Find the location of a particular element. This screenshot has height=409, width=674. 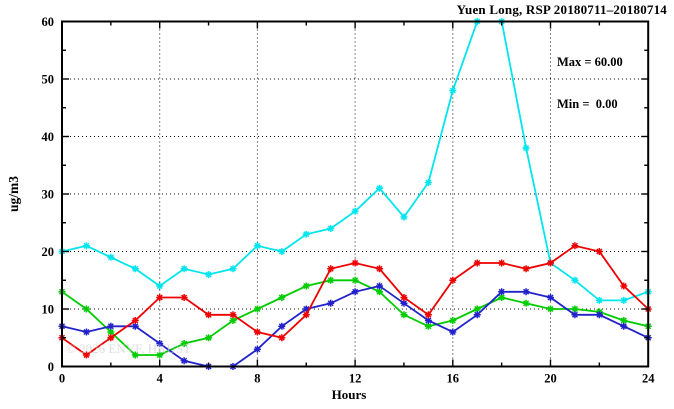

y-tick-label: 40 is located at coordinates (48, 137).